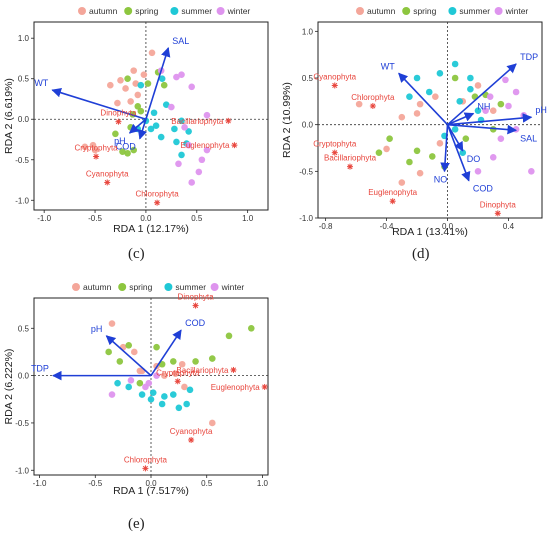 The width and height of the screenshot is (550, 536). What do you see at coordinates (40, 483) in the screenshot?
I see `x-tick-label: -1.0` at bounding box center [40, 483].